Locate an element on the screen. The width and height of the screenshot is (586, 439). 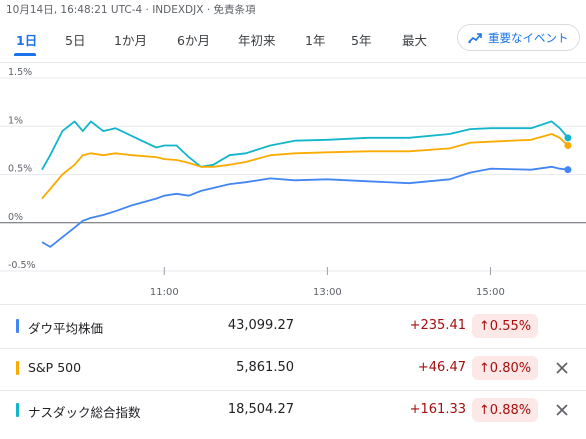
percent-badge: ↑ 0.55% is located at coordinates (505, 326).